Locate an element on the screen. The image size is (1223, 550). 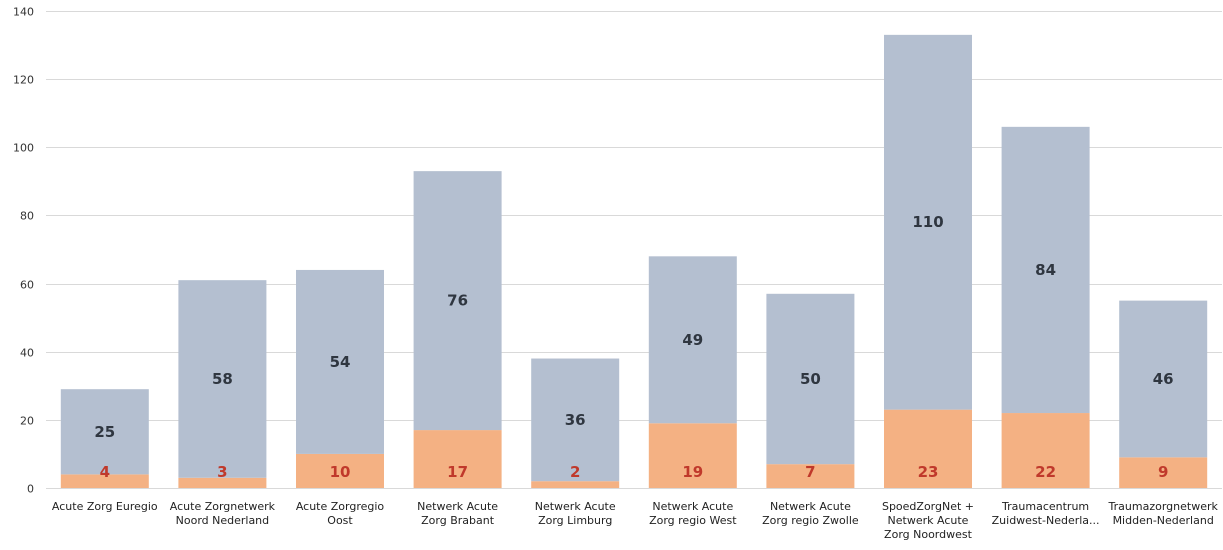
data-label: 110 is located at coordinates (927, 222).